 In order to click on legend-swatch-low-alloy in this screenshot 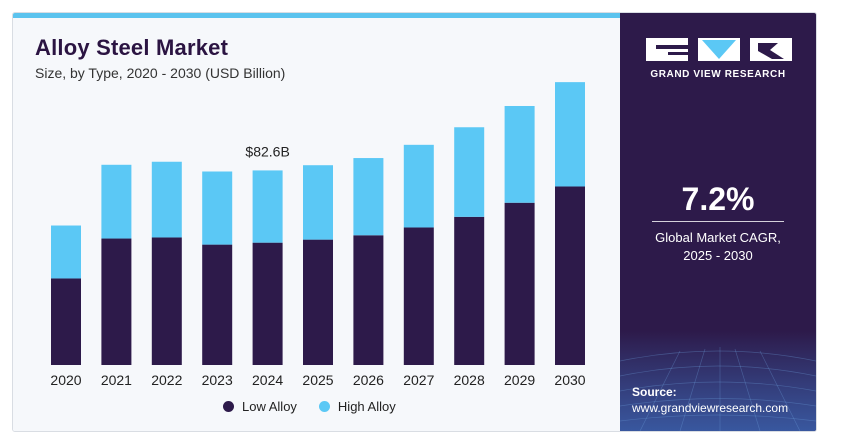, I will do `click(228, 406)`.